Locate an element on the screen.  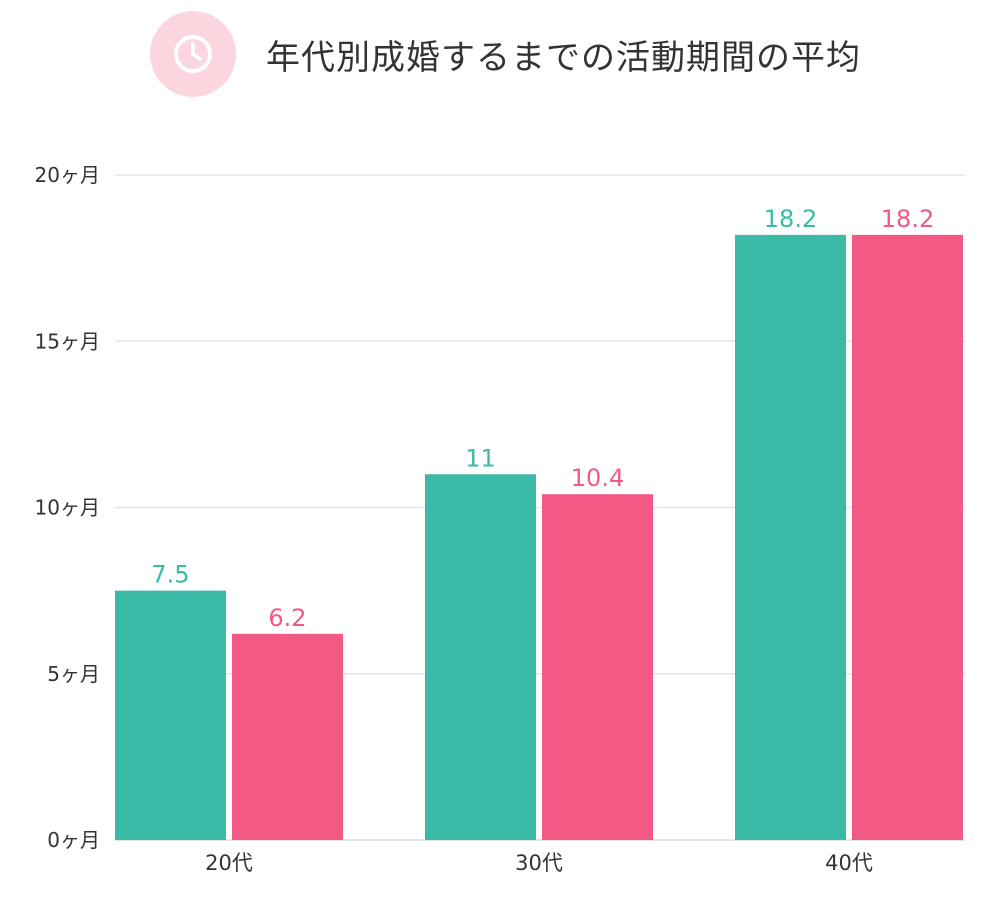
x-tick-label: 30代 is located at coordinates (539, 863).